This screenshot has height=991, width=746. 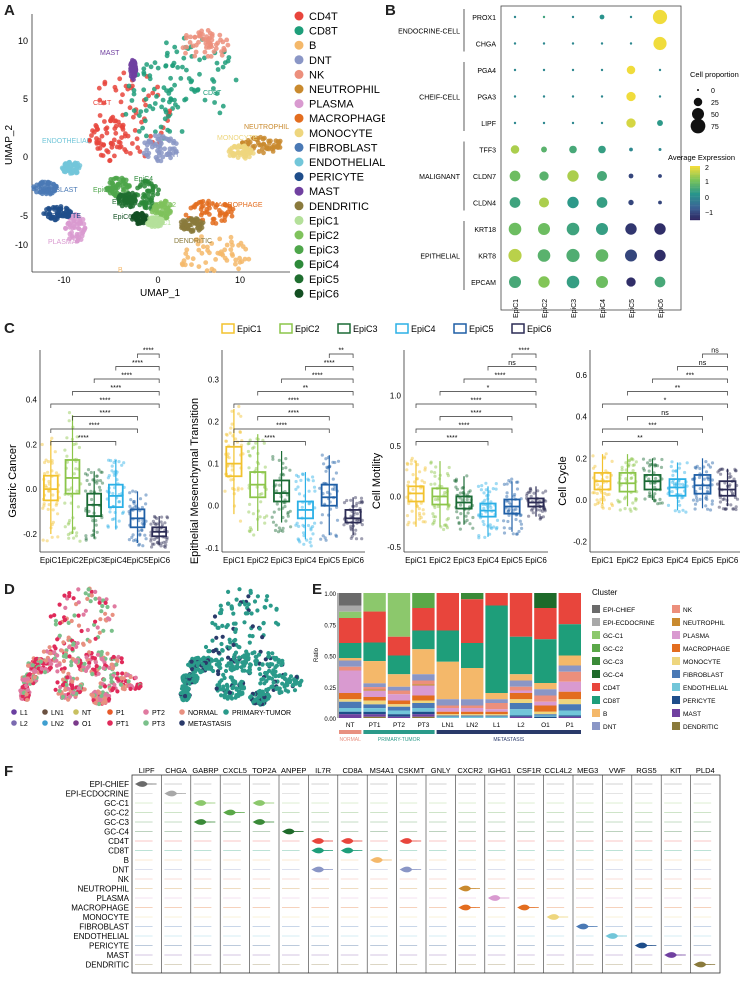 What do you see at coordinates (330, 658) in the screenshot?
I see `y-tick-label: 0.50` at bounding box center [330, 658].